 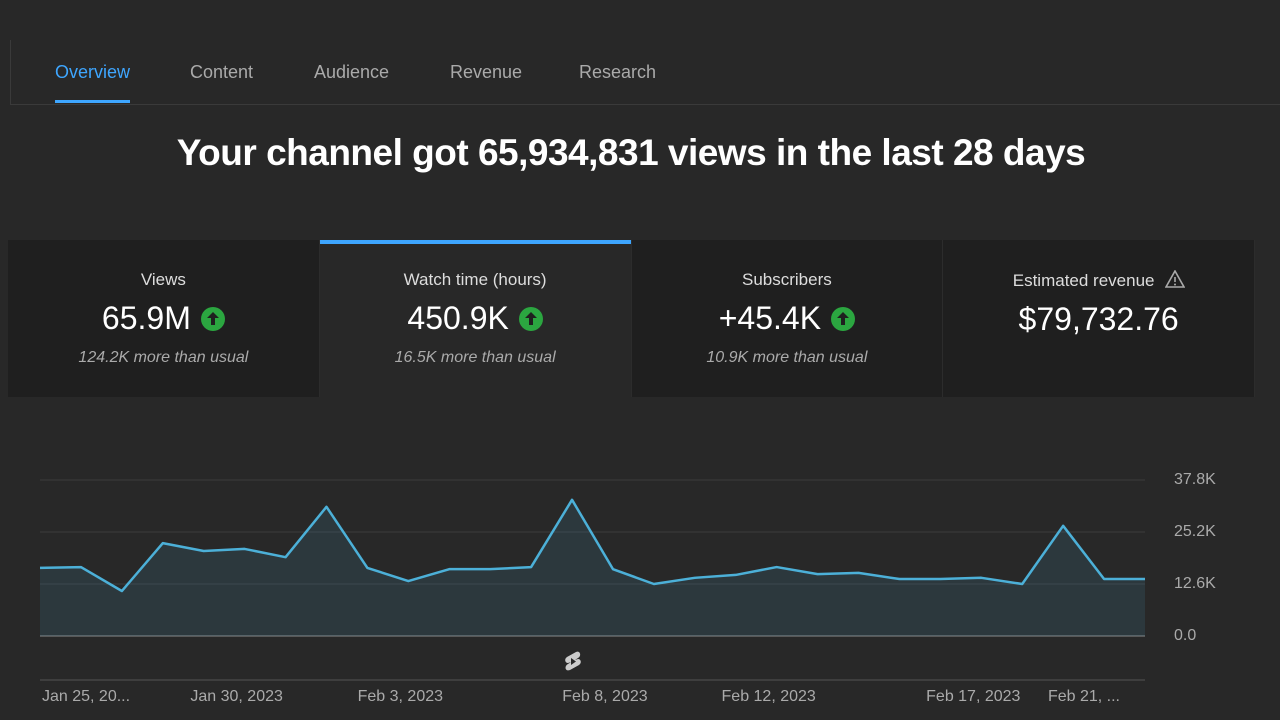 I want to click on metric-label-text: Subscribers, so click(x=786, y=279).